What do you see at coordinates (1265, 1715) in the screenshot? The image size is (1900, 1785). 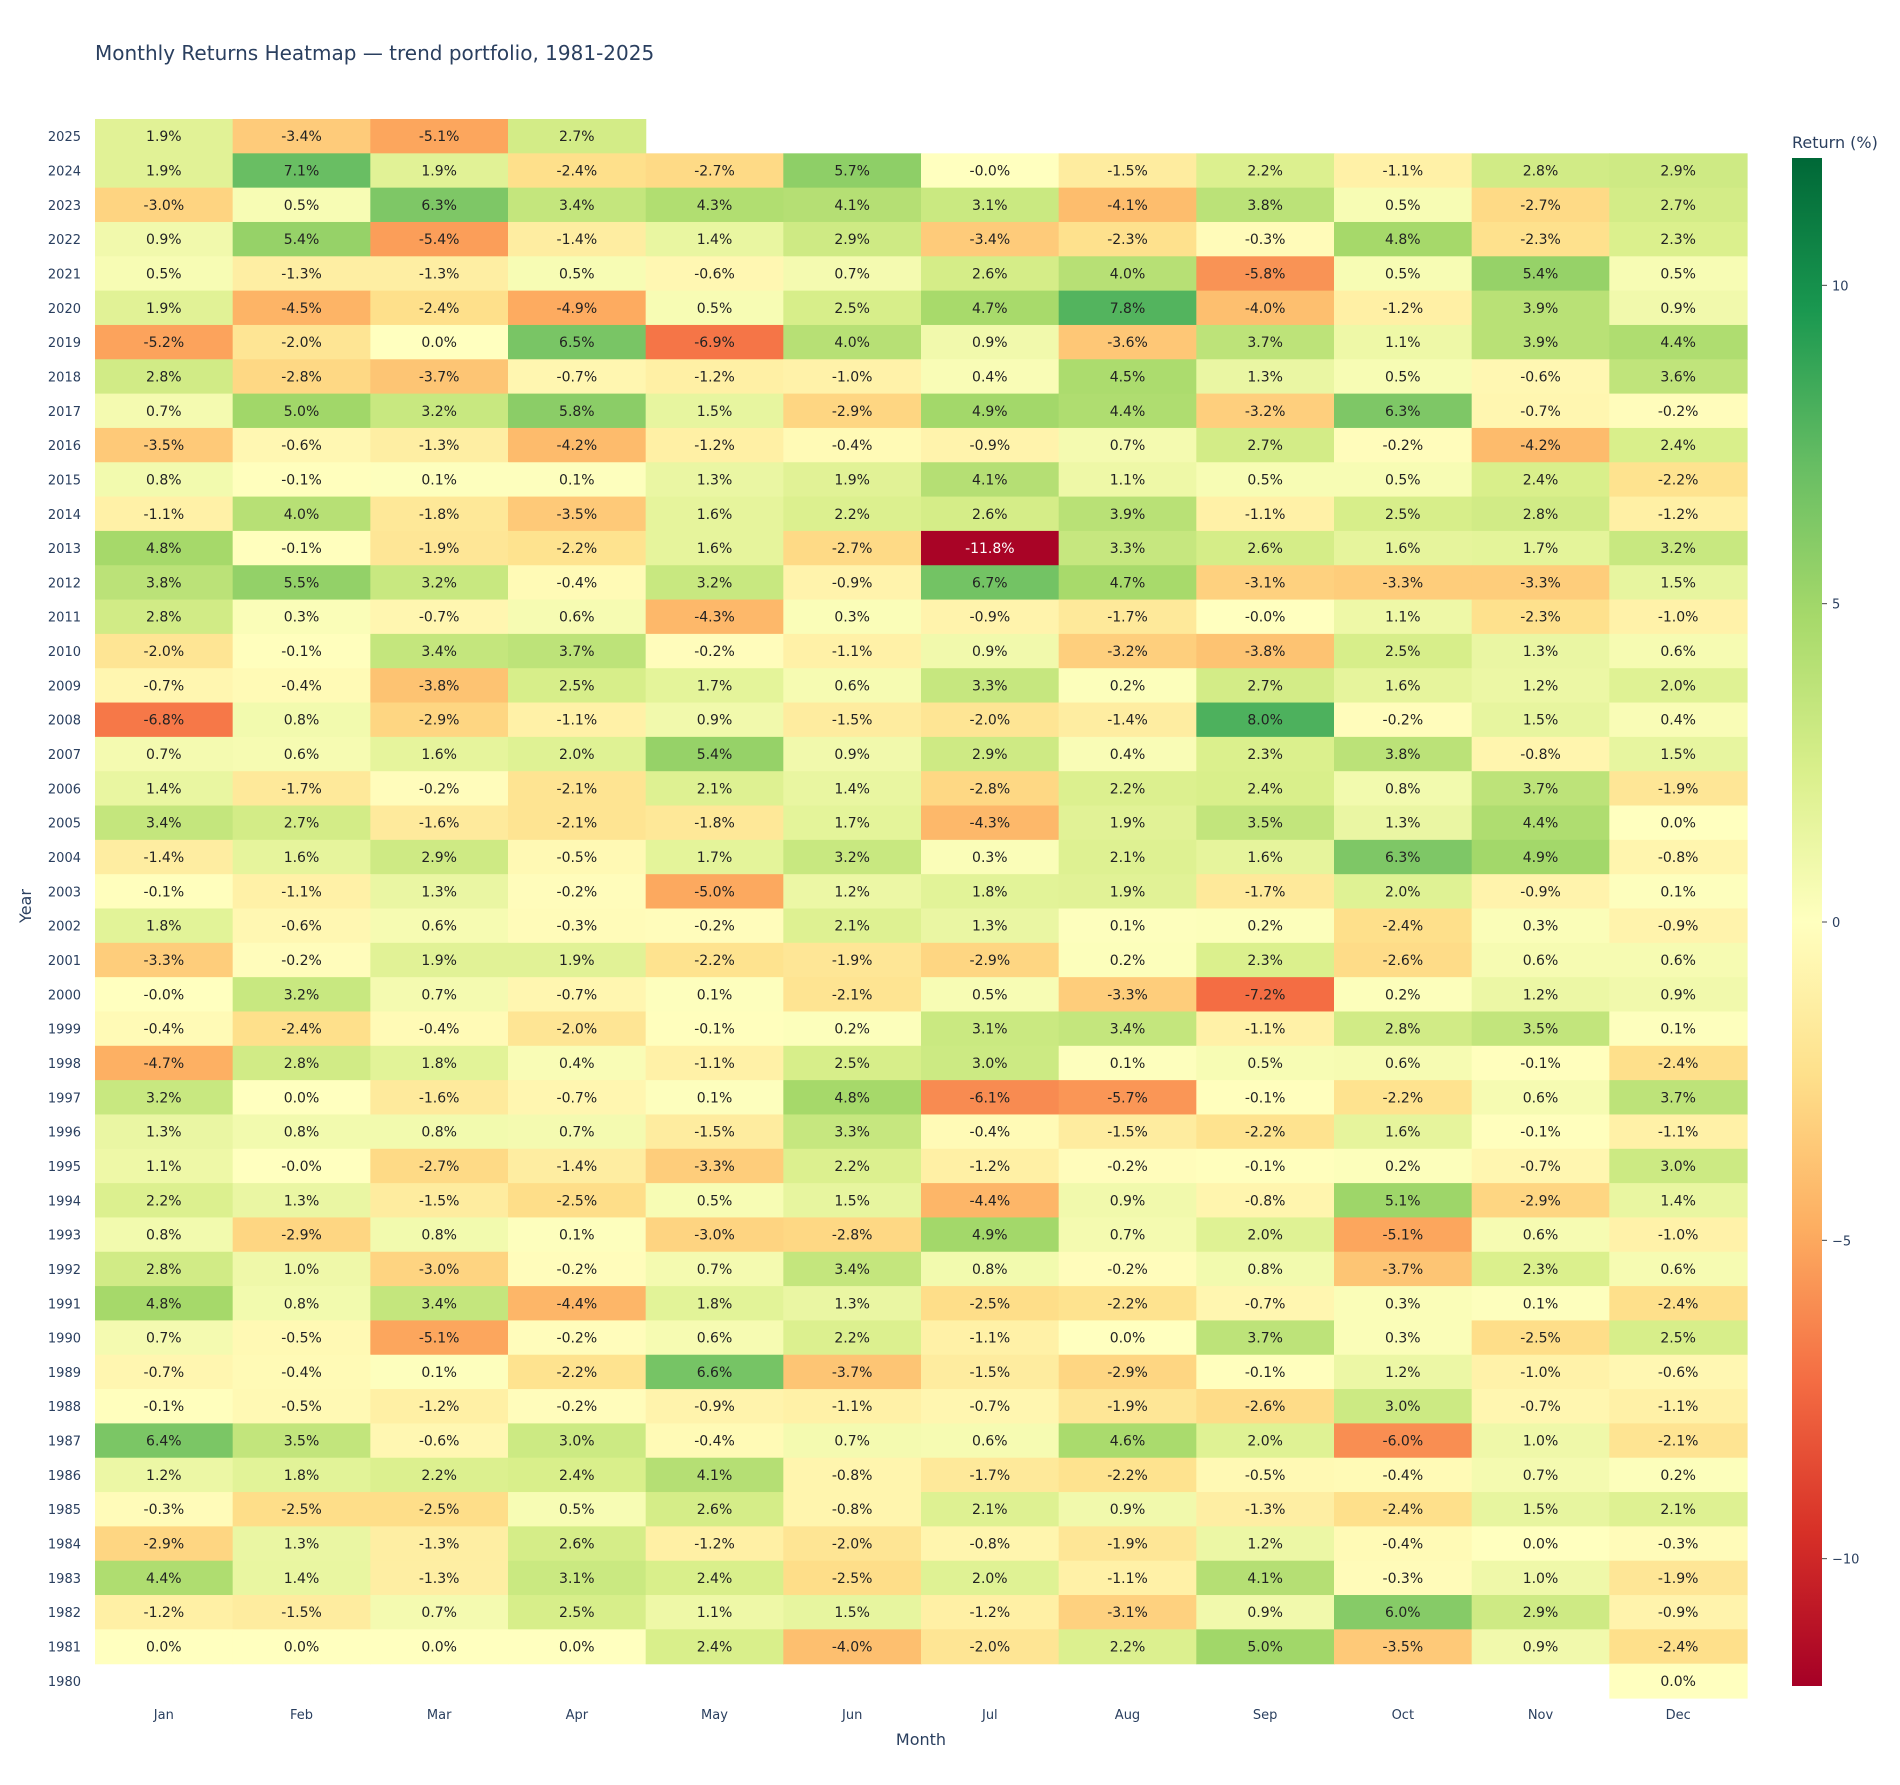 I see `x-tick-label: Sep` at bounding box center [1265, 1715].